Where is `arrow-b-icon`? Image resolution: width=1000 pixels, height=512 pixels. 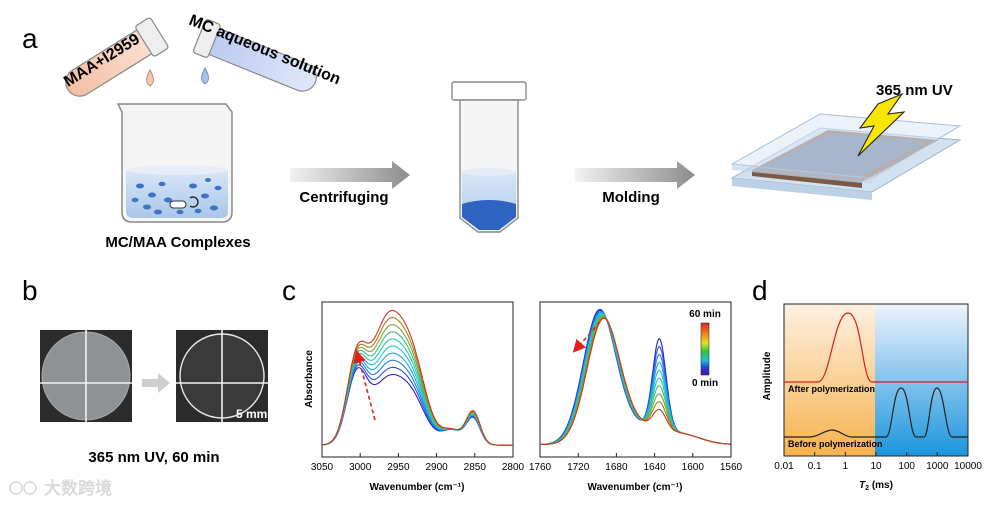
arrow-b-icon is located at coordinates (156, 383).